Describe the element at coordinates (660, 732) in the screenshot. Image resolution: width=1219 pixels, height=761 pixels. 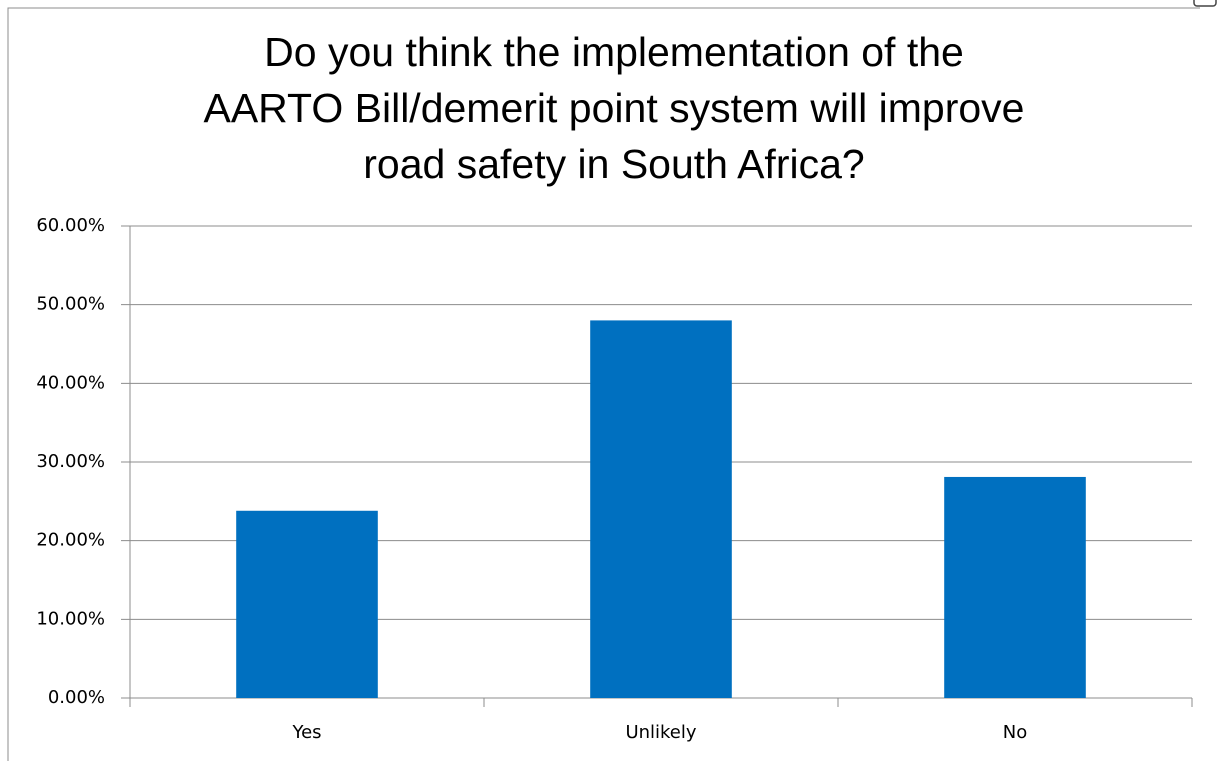
I see `x-tick-label: Unlikely` at that location.